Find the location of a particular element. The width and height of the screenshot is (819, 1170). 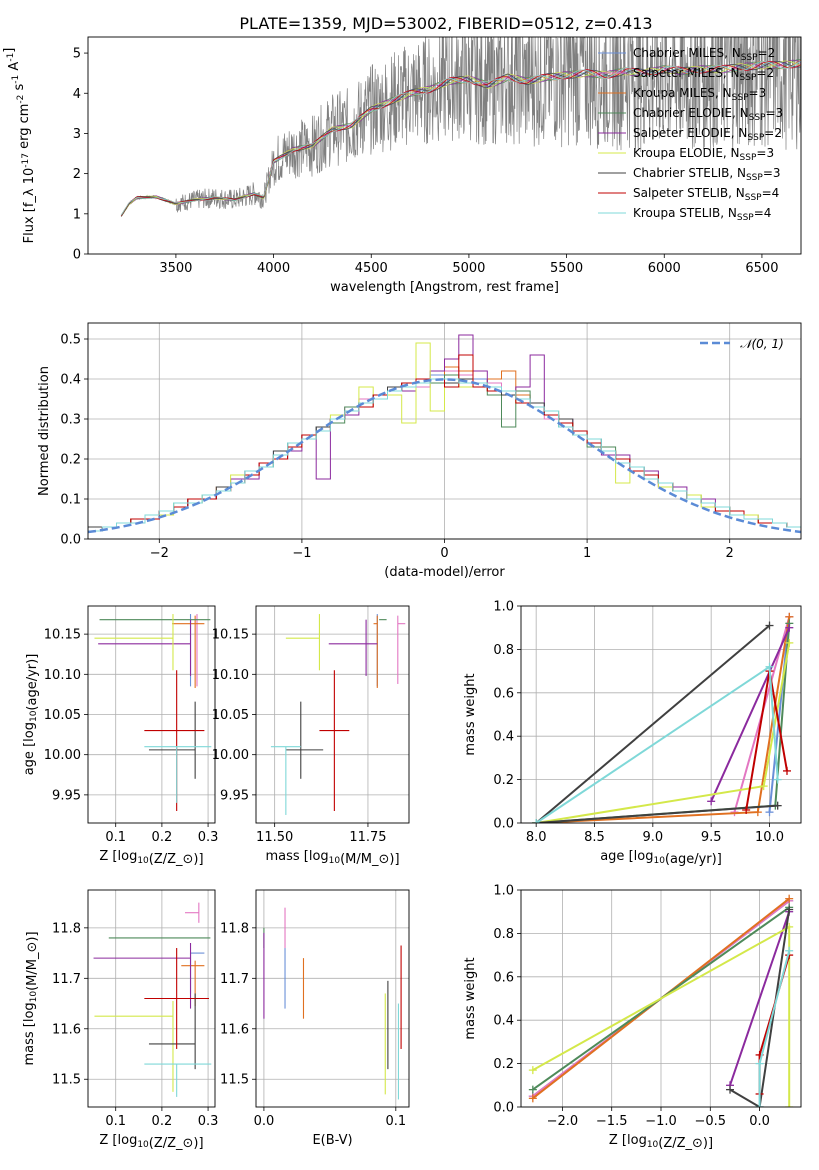

y-tick-label: 0.0 is located at coordinates (503, 824).